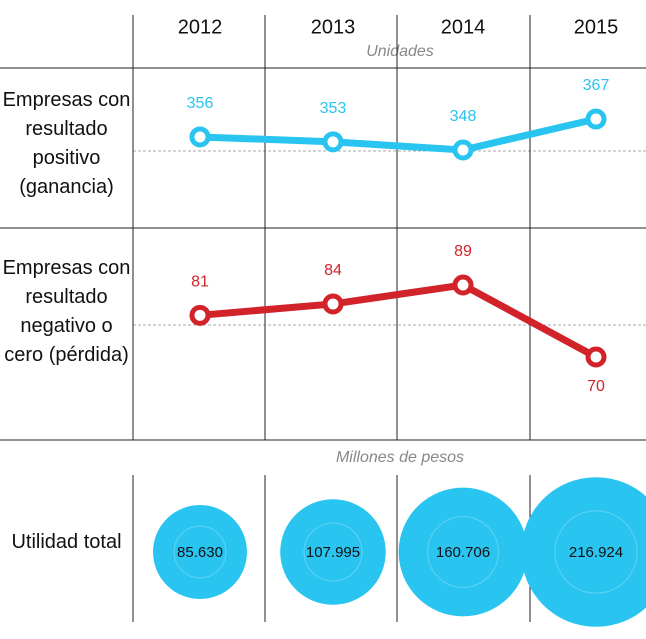 Image resolution: width=646 pixels, height=639 pixels. I want to click on data-label: 356, so click(200, 103).